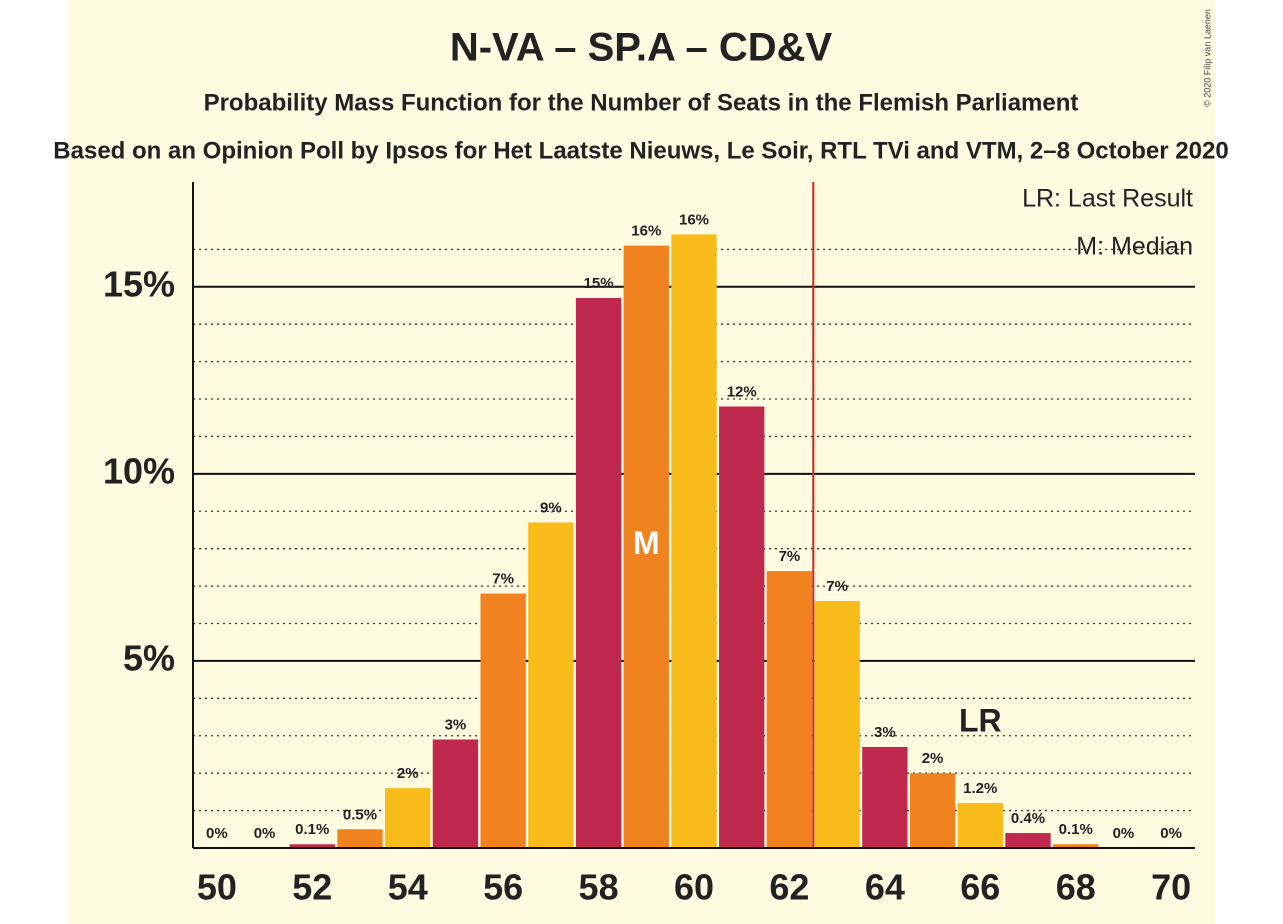  I want to click on x-tick-label: 50, so click(217, 887).